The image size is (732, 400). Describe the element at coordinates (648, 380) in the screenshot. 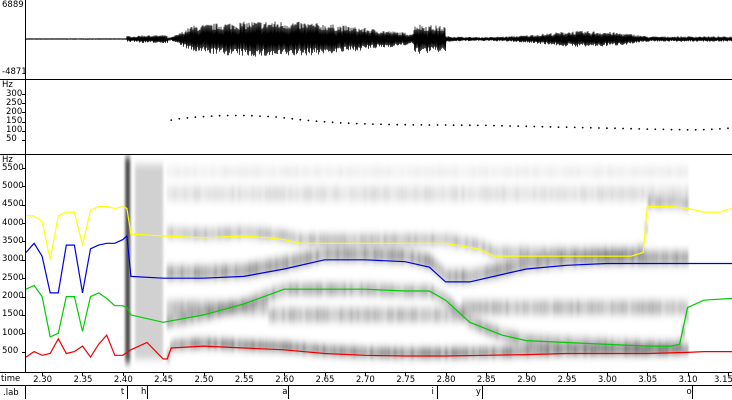

I see `time-tick-label: 3.05` at that location.